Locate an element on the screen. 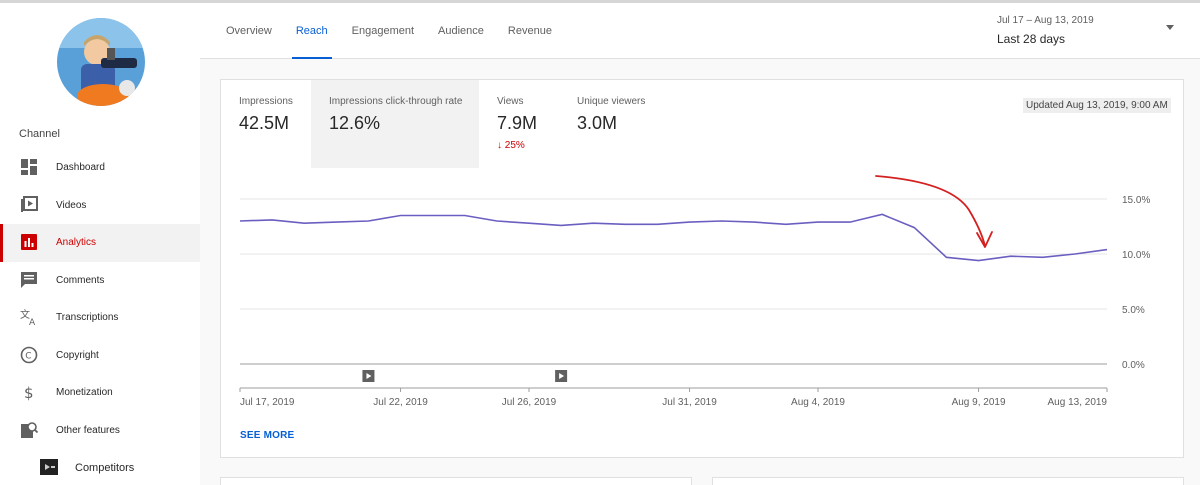  transcriptions-icon: 文 A is located at coordinates (28, 317).